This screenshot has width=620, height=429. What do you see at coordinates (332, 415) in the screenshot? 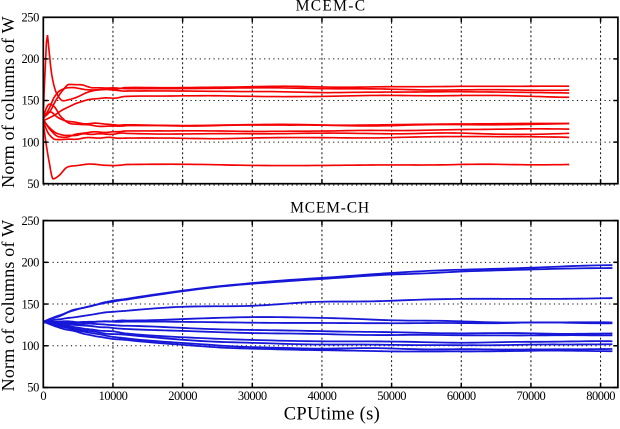
I see `svg-text: CPUtime (s)` at bounding box center [332, 415].